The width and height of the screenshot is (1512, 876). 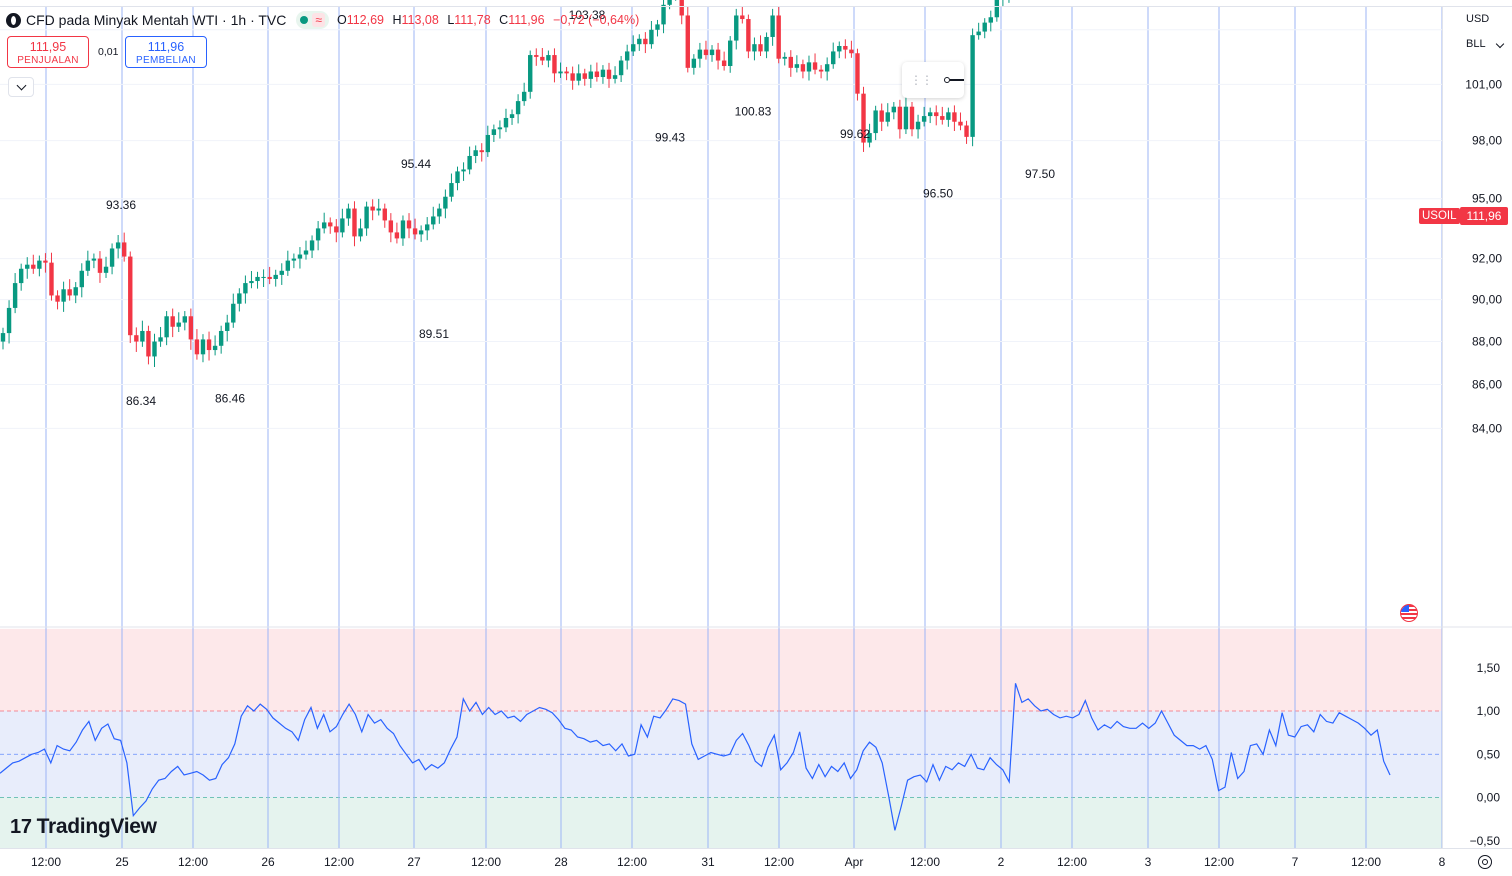 What do you see at coordinates (420, 20) in the screenshot?
I see `ohlc-high-value: 113,08` at bounding box center [420, 20].